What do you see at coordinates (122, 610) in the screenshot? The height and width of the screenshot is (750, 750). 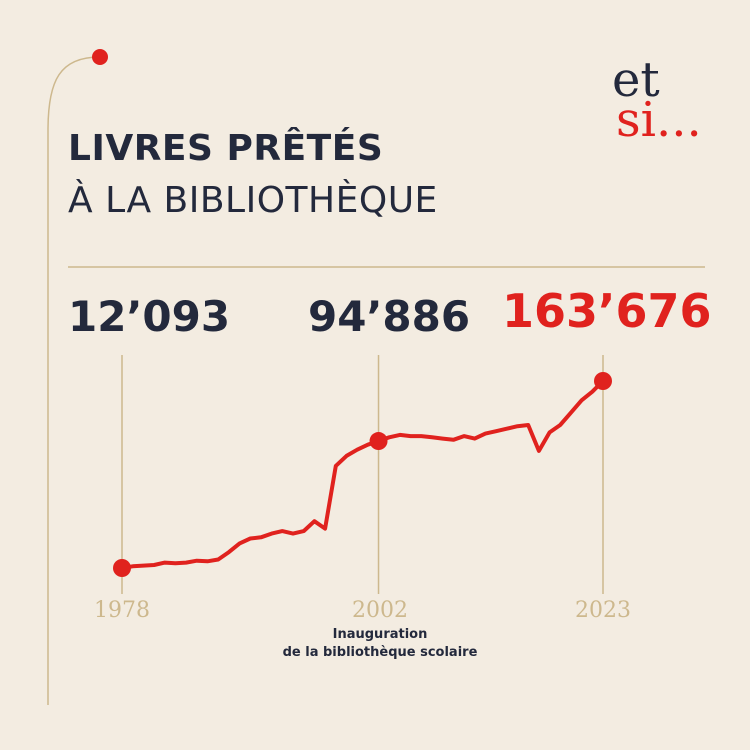 I see `year-label-1978: 1978` at bounding box center [122, 610].